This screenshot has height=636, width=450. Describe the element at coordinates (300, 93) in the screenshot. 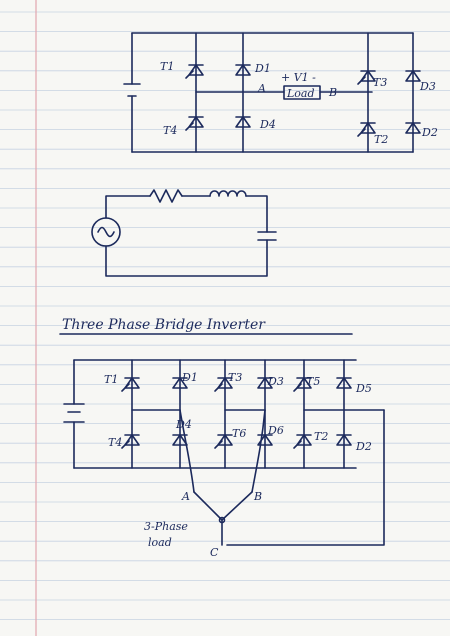

I see `label-load: Load` at that location.